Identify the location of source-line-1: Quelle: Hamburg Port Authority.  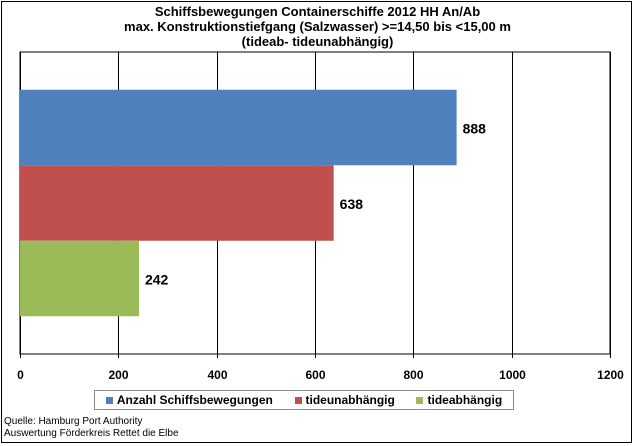
(73, 421).